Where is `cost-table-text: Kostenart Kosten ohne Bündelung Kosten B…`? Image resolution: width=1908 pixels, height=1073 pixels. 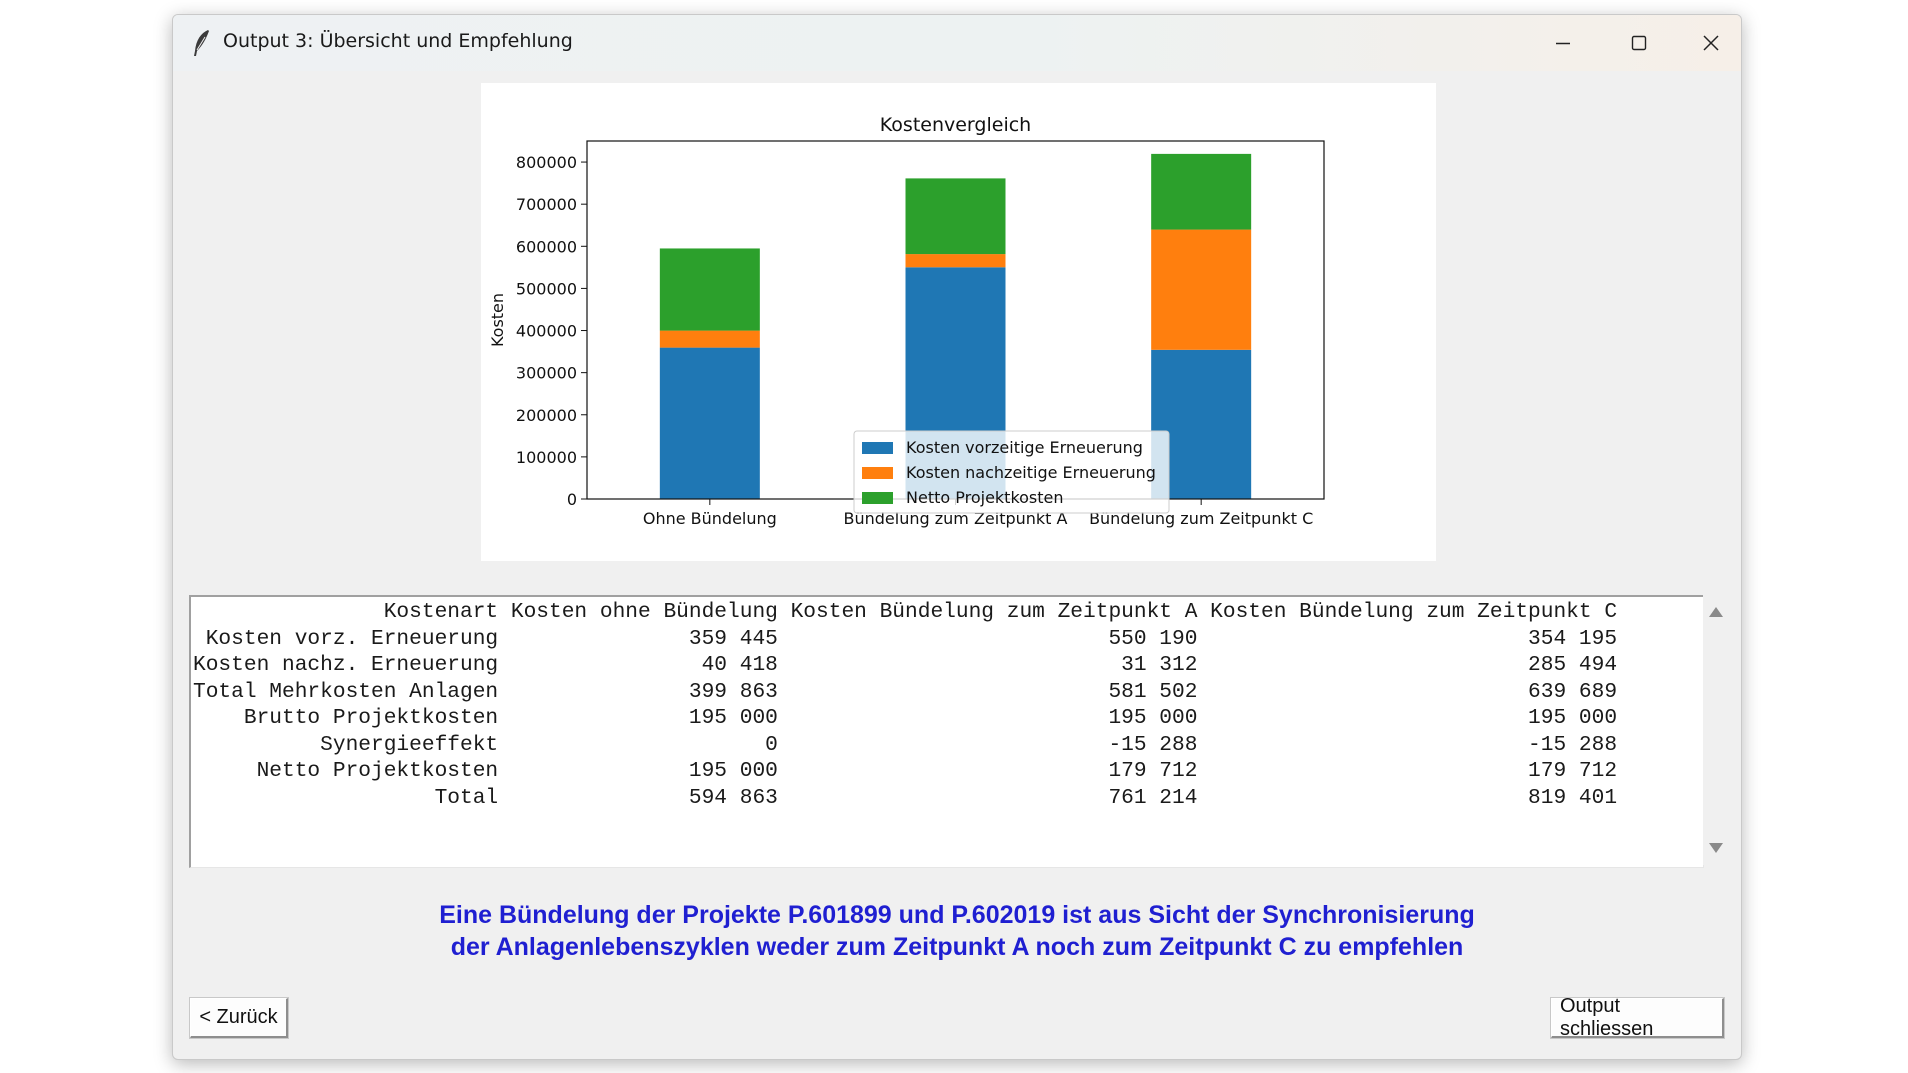
cost-table-text: Kostenart Kosten ohne Bündelung Kosten B… is located at coordinates (905, 705).